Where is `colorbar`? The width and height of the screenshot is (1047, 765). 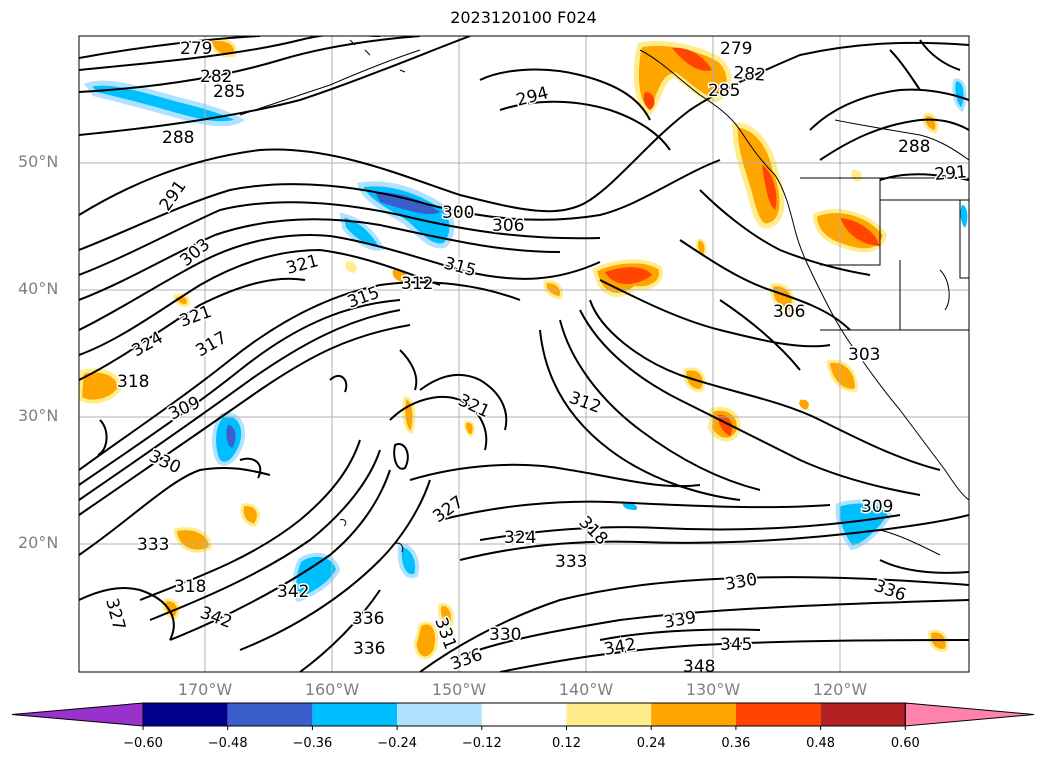
colorbar is located at coordinates (523, 716).